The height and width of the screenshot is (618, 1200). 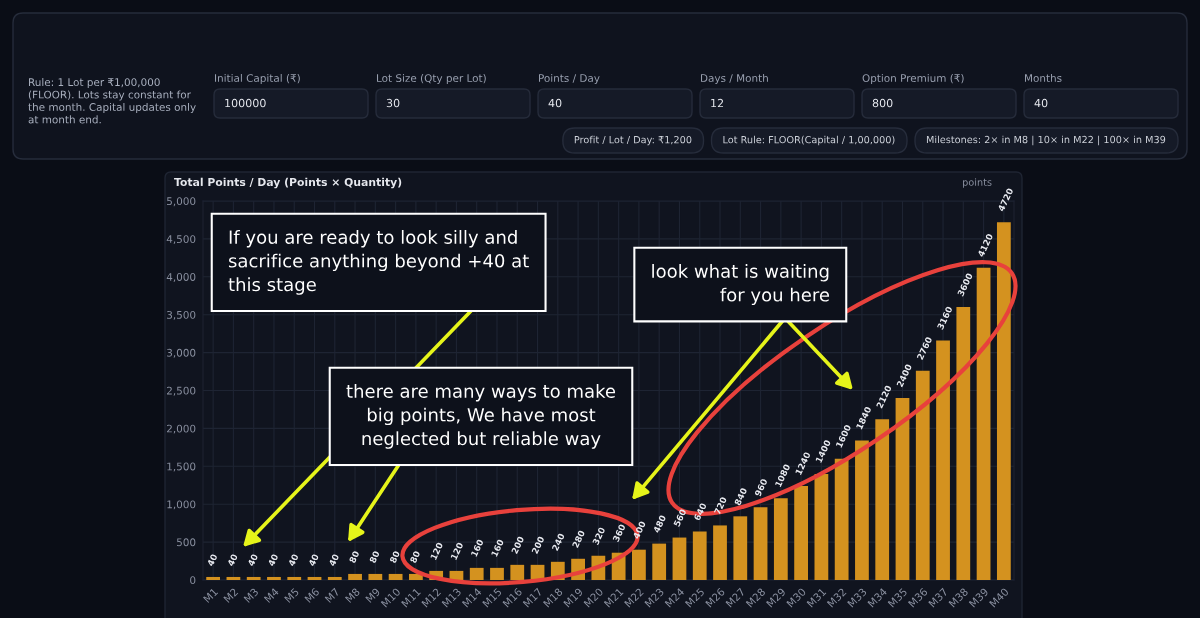 I want to click on y-tick-label: 4,000, so click(x=181, y=277).